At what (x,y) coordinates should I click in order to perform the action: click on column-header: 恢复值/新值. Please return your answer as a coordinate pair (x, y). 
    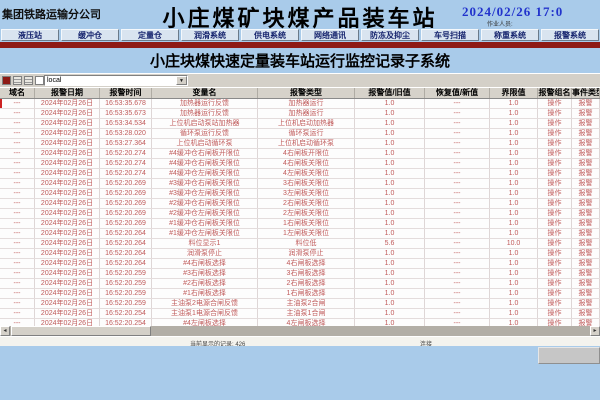
    Looking at the image, I should click on (457, 93).